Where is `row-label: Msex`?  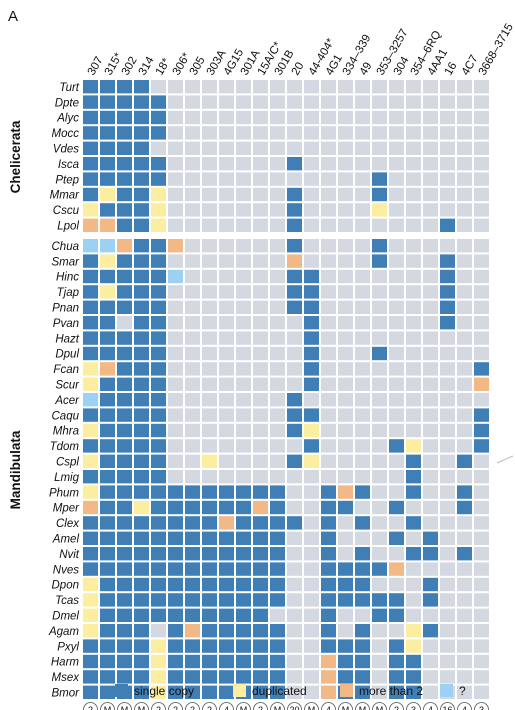 row-label: Msex is located at coordinates (66, 678).